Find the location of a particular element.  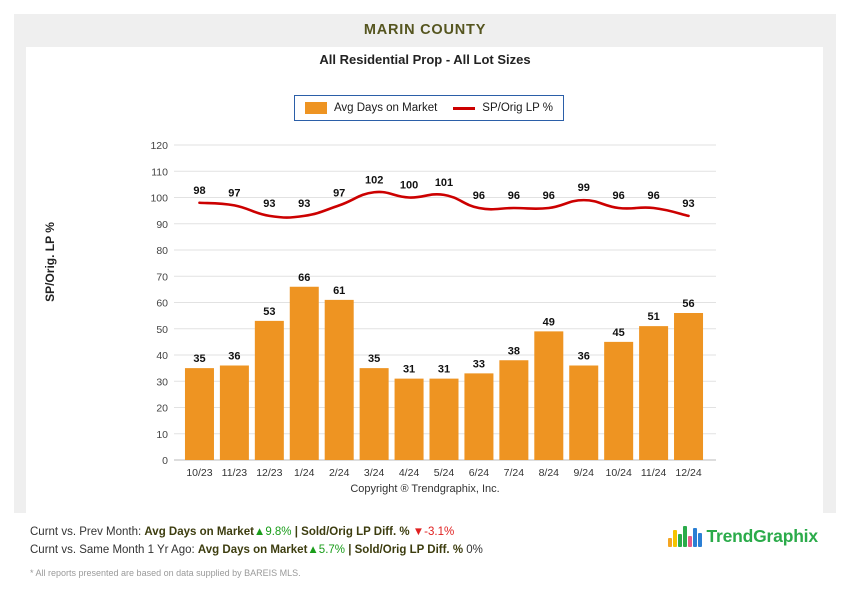

legend-item-line: SP/Orig LP % is located at coordinates (503, 108).